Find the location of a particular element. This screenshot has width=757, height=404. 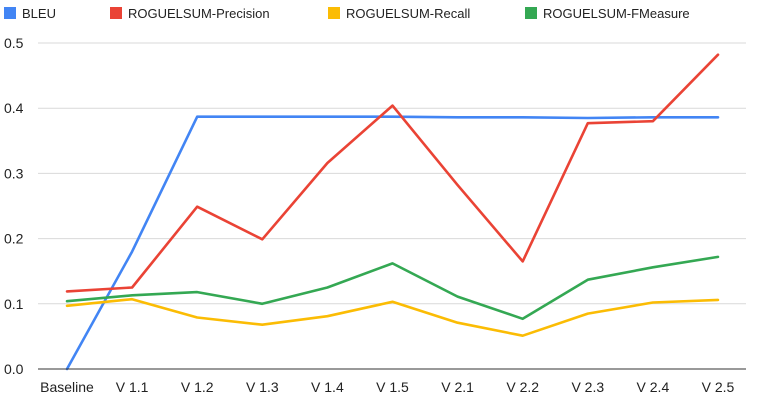

legend-label: ROGUELSUM-Recall is located at coordinates (408, 13).